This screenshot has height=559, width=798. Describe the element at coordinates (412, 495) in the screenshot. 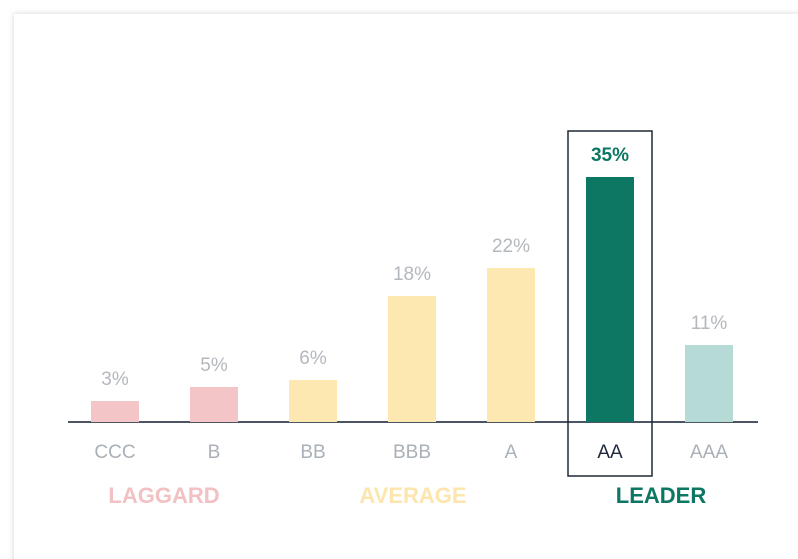

I see `group-label: AVERAGE` at that location.